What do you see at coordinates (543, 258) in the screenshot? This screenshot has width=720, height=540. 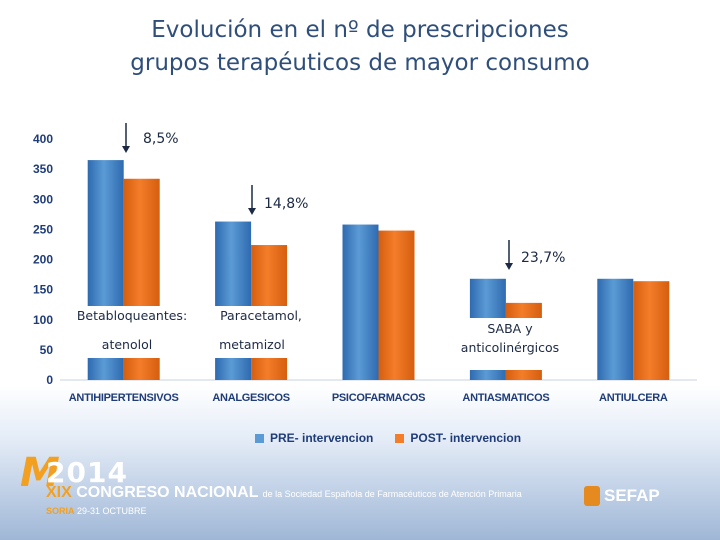 I see `annotation-percent: 23,7%` at bounding box center [543, 258].